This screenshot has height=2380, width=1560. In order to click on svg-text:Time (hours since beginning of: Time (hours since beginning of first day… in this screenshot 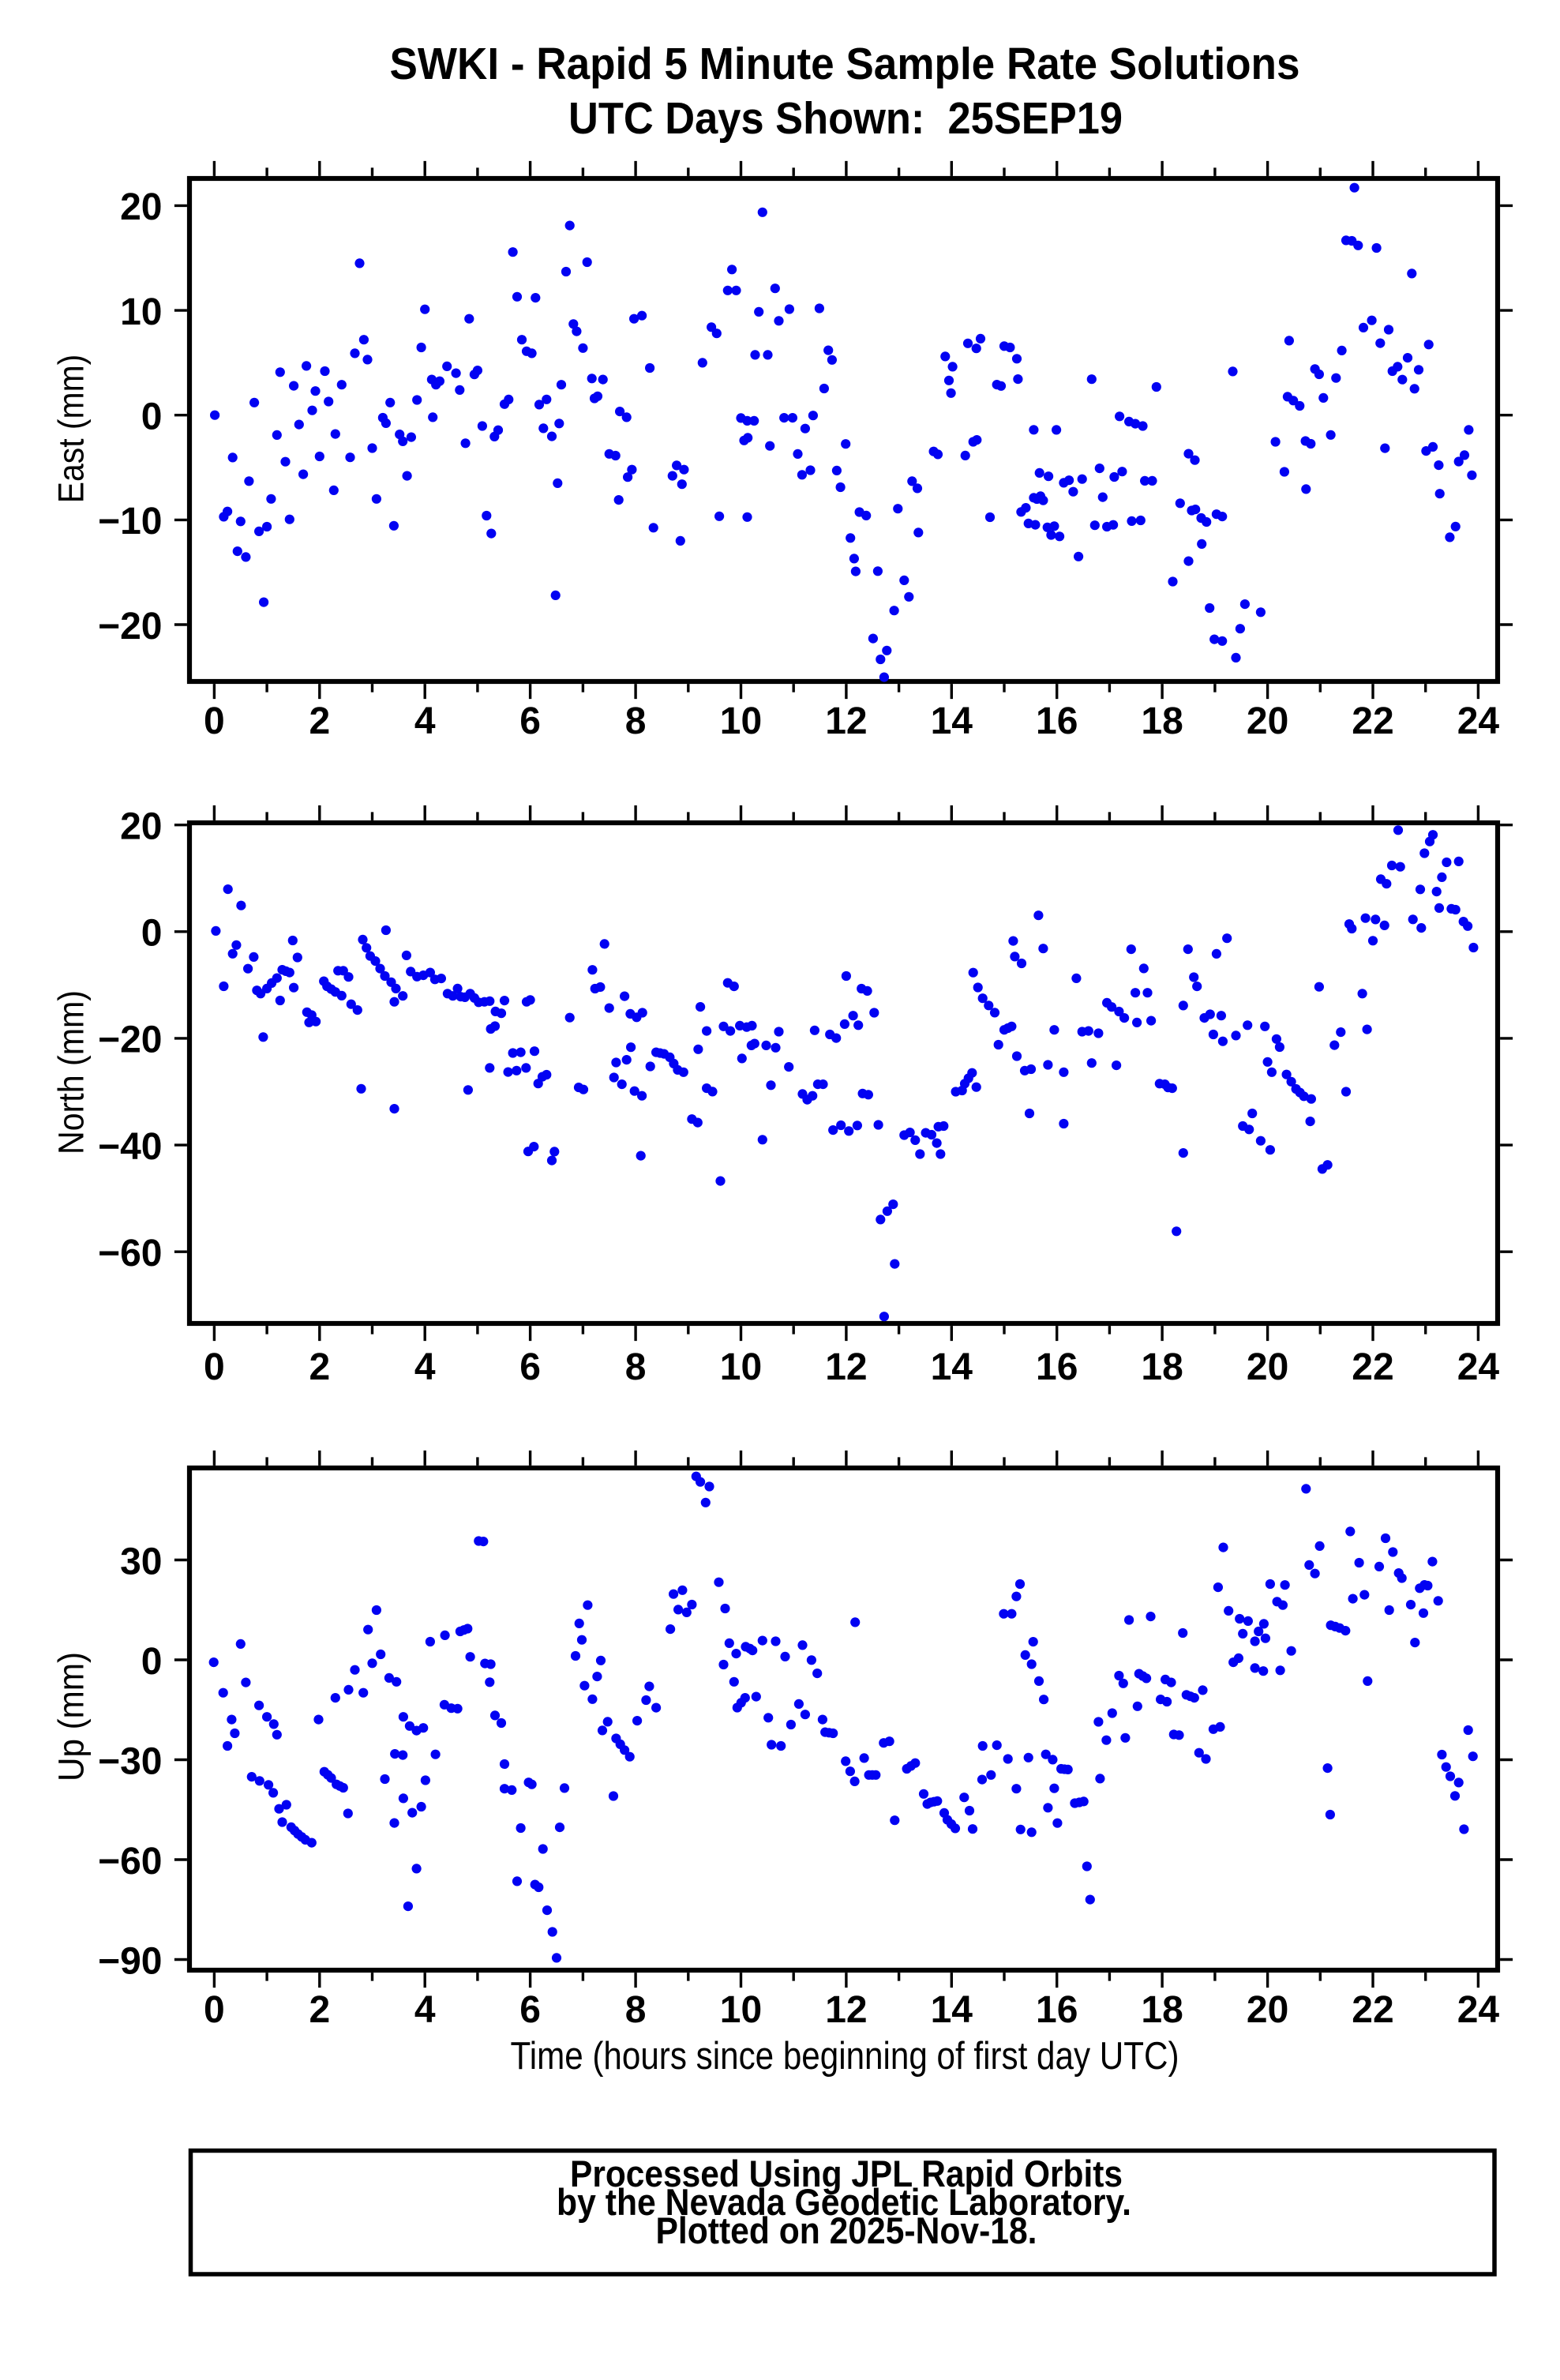, I will do `click(845, 2056)`.